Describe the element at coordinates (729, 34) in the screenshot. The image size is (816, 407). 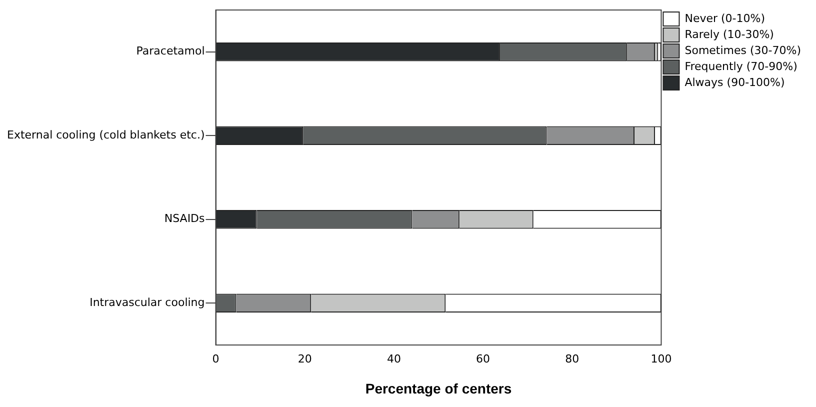
I see `legend-label: Rarely (10-30%)` at that location.